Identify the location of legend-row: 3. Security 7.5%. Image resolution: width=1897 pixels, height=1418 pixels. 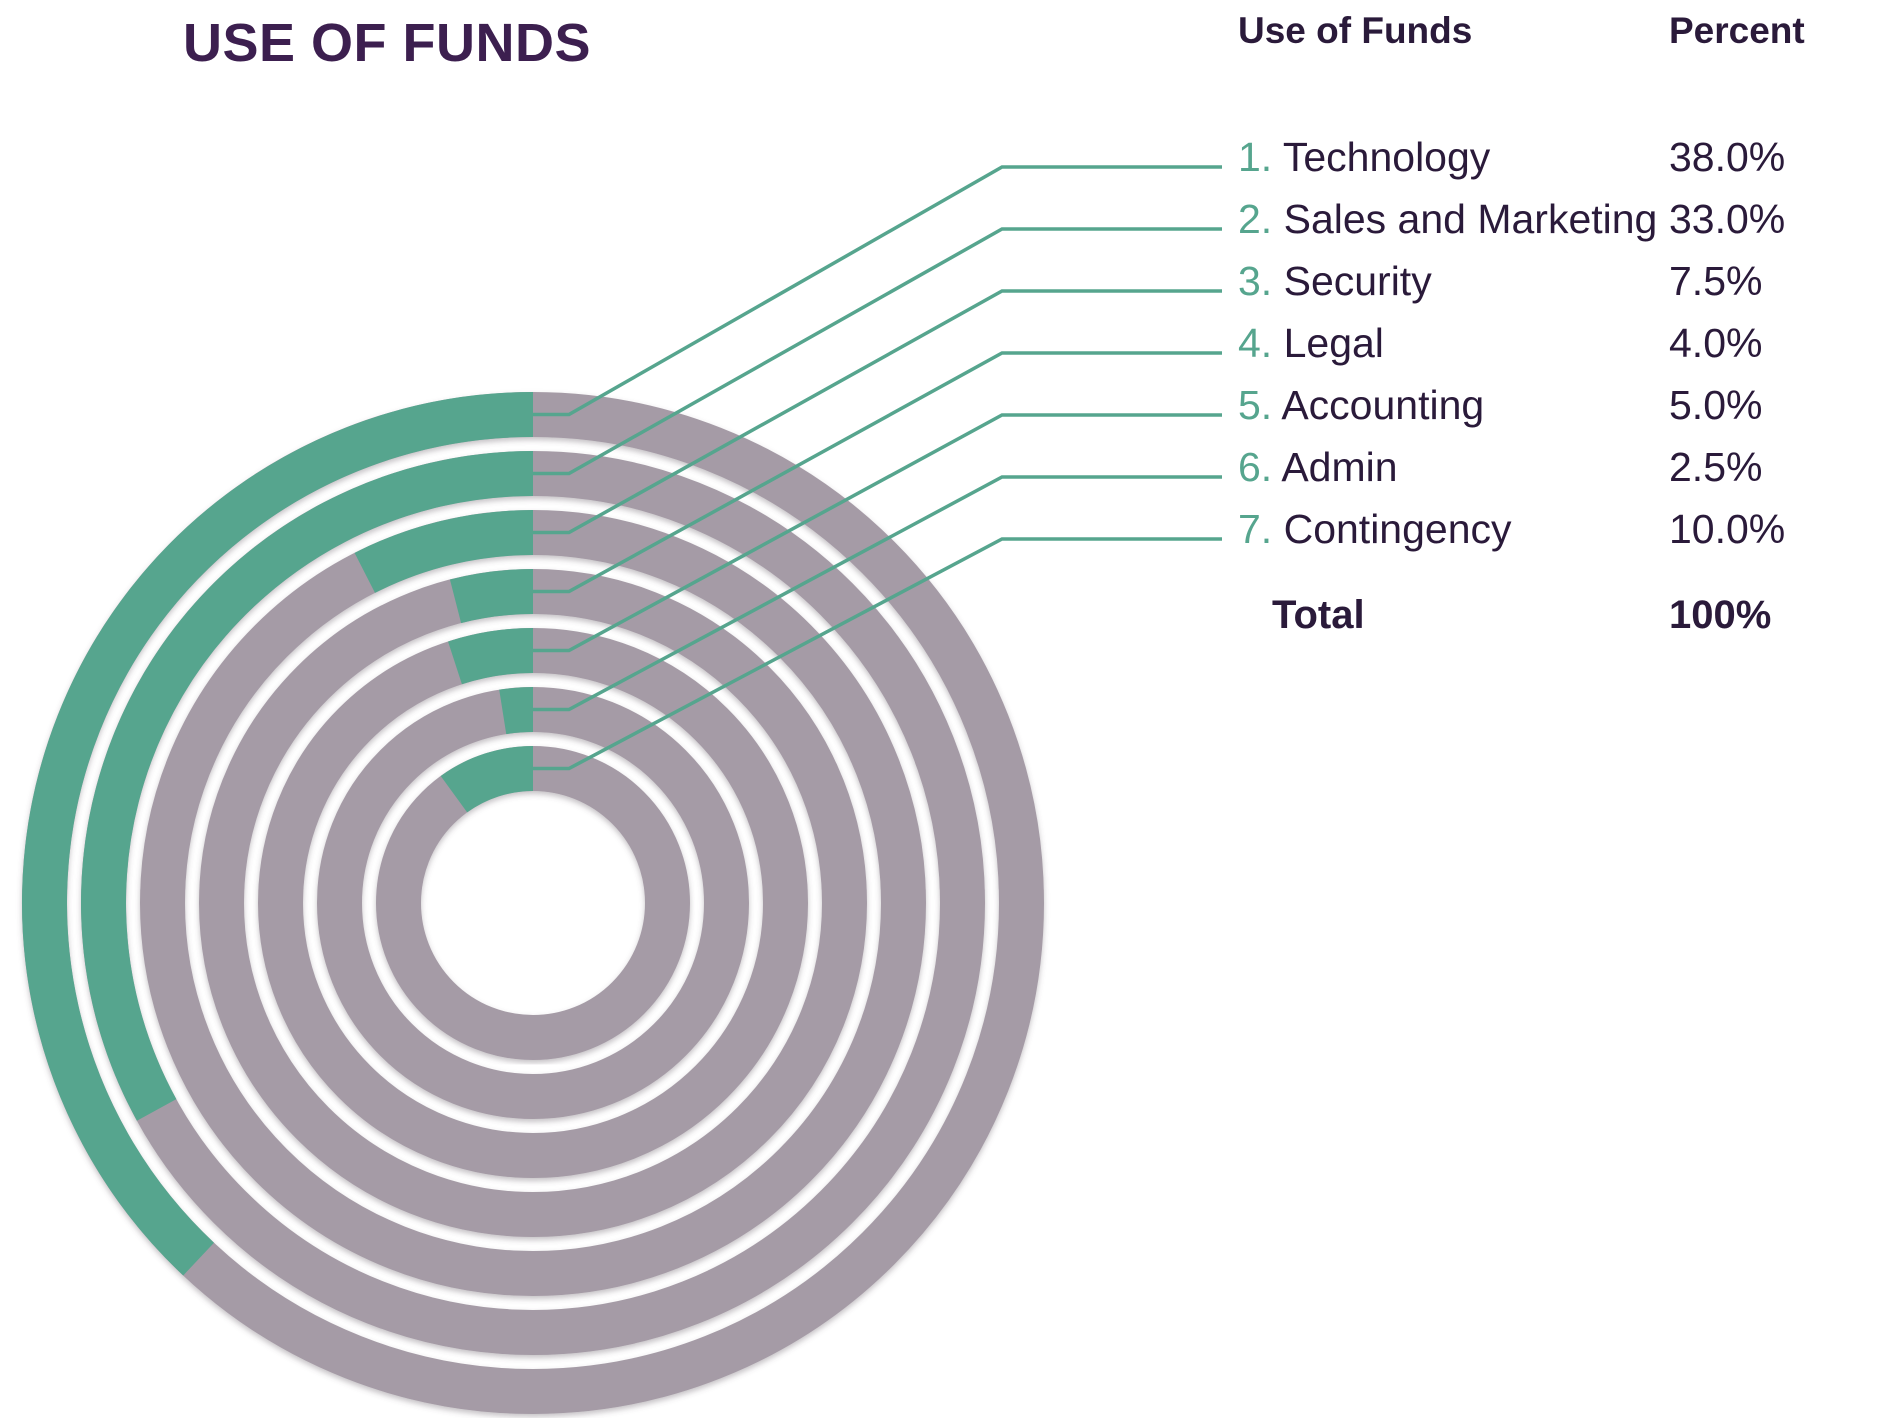
(1500, 281).